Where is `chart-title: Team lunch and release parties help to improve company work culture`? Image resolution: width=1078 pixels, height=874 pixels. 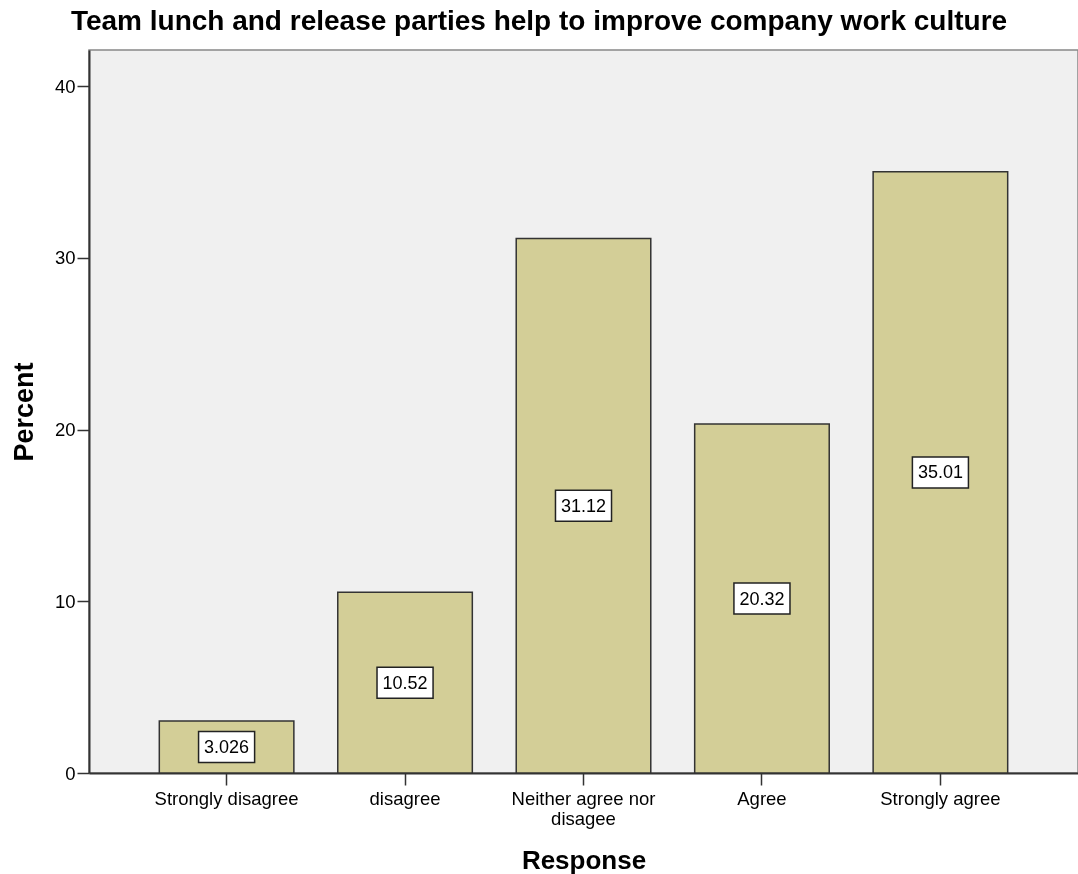
chart-title: Team lunch and release parties help to improve company work culture is located at coordinates (539, 20).